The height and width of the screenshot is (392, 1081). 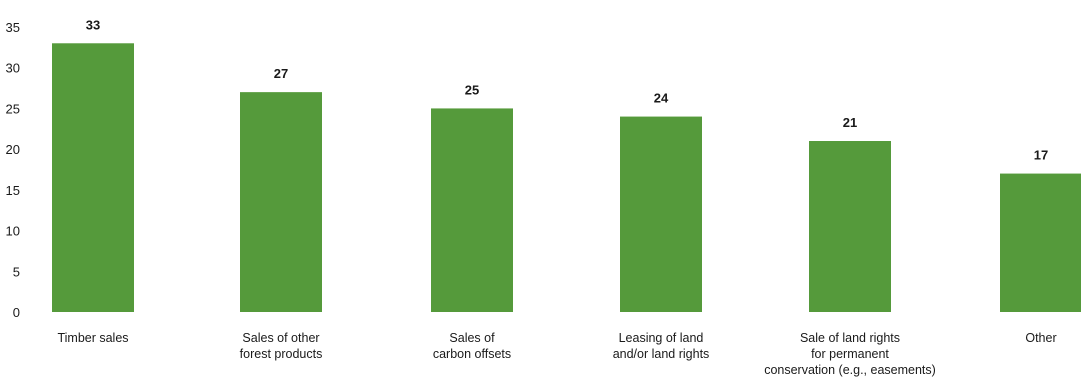 I want to click on bar-value-label: 33, so click(x=93, y=24).